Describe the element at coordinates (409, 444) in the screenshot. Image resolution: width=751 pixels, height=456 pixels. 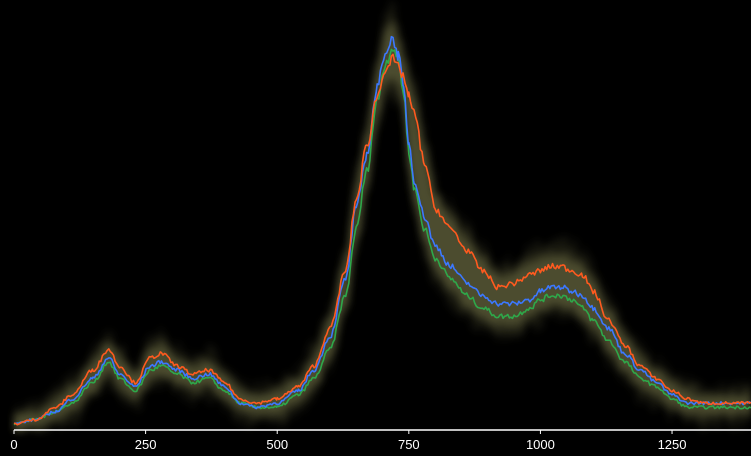
I see `x-tick-label-750: 750` at that location.